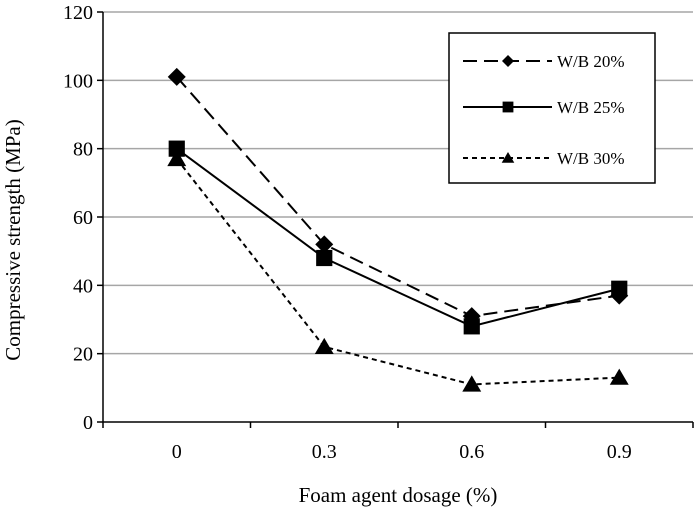  I want to click on legend-item: W/B 25%, so click(544, 107).